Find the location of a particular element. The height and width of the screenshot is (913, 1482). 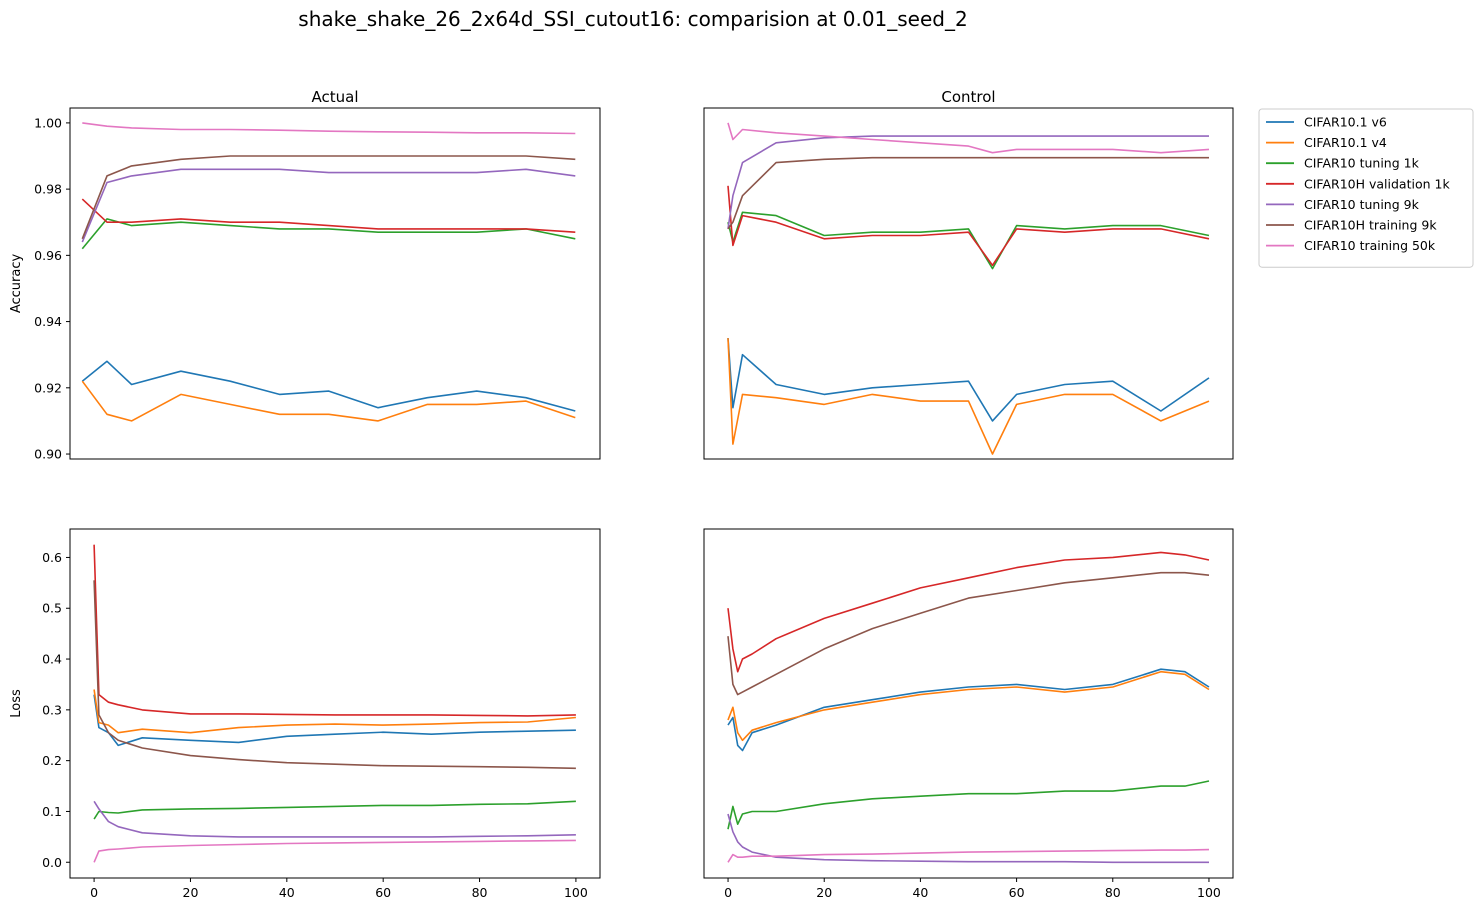

legend-entry: CIFAR10.1 v4 is located at coordinates (1345, 142).